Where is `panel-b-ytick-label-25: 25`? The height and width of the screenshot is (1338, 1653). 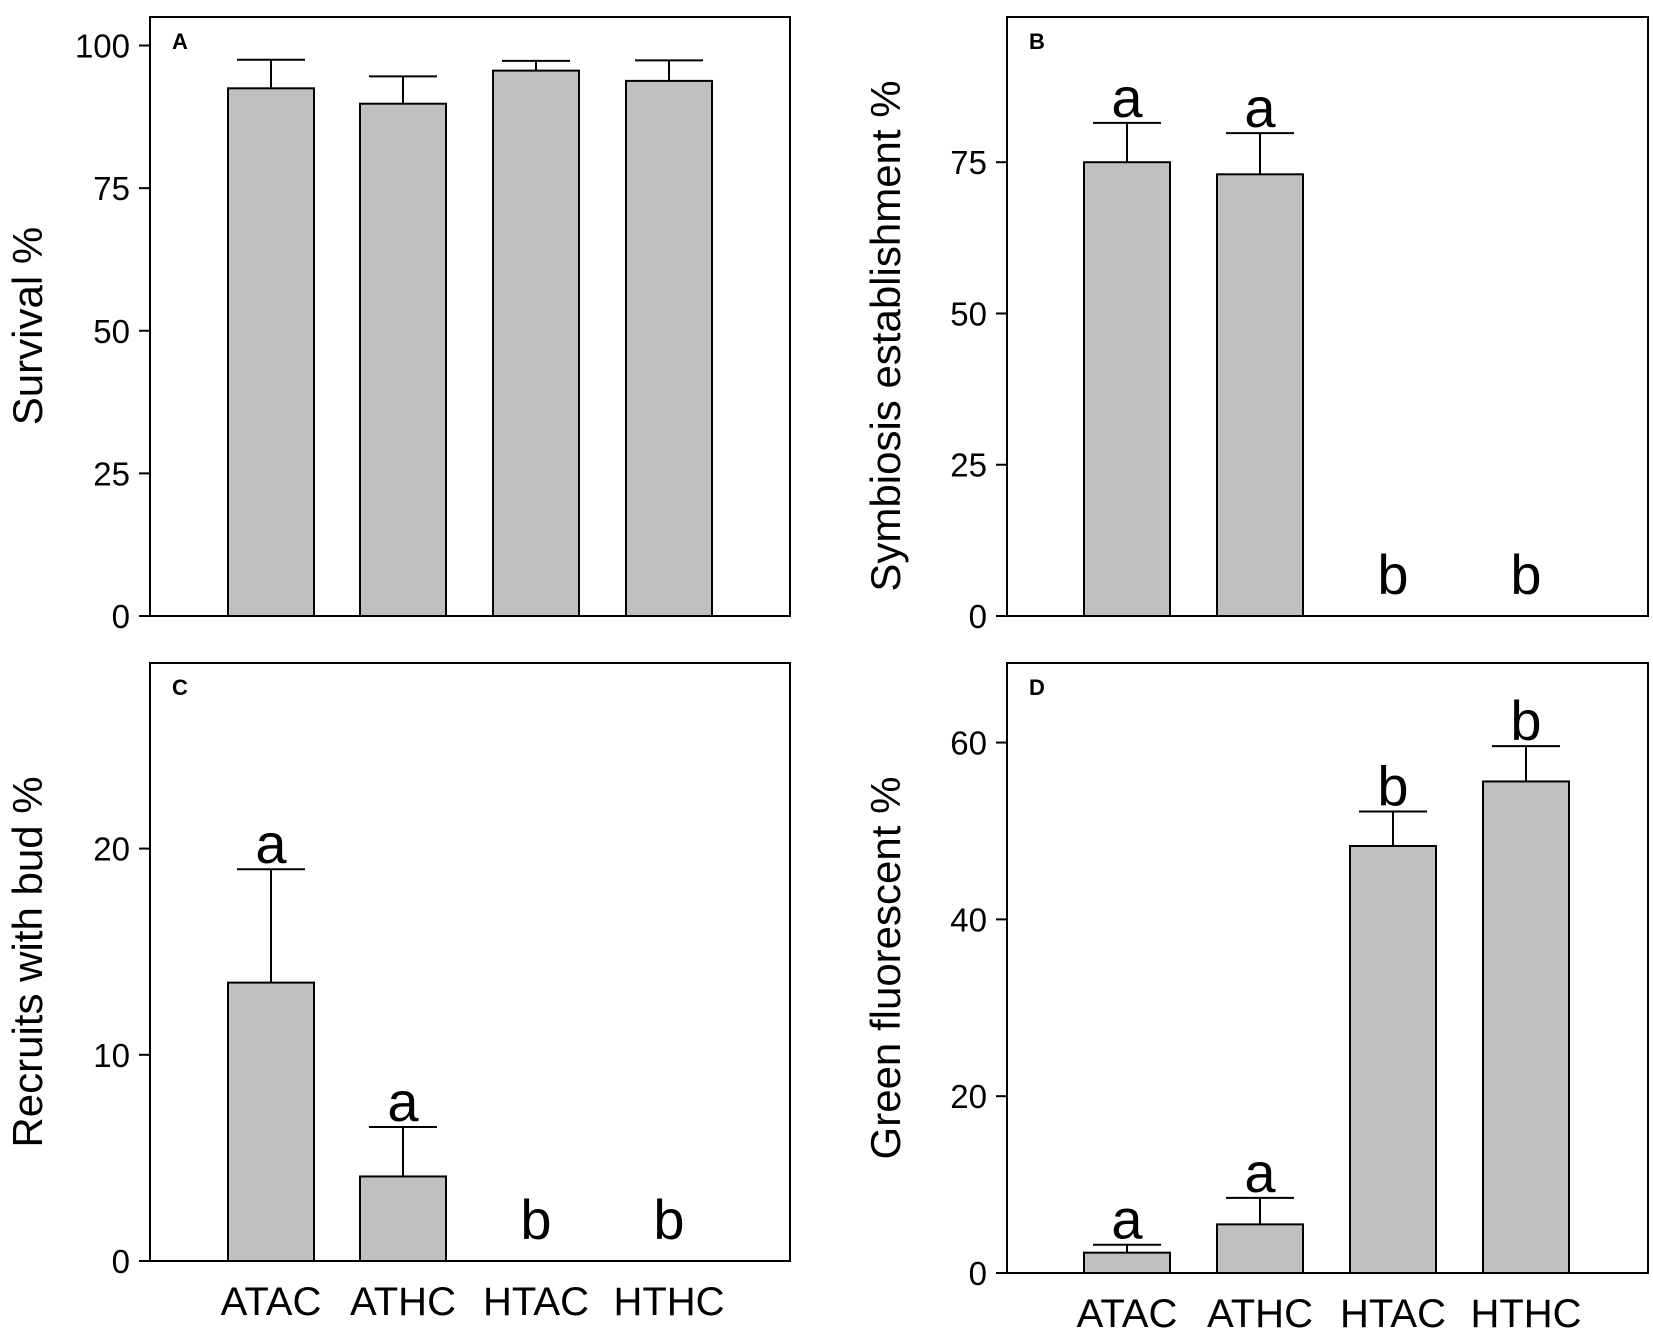
panel-b-ytick-label-25: 25 is located at coordinates (968, 465).